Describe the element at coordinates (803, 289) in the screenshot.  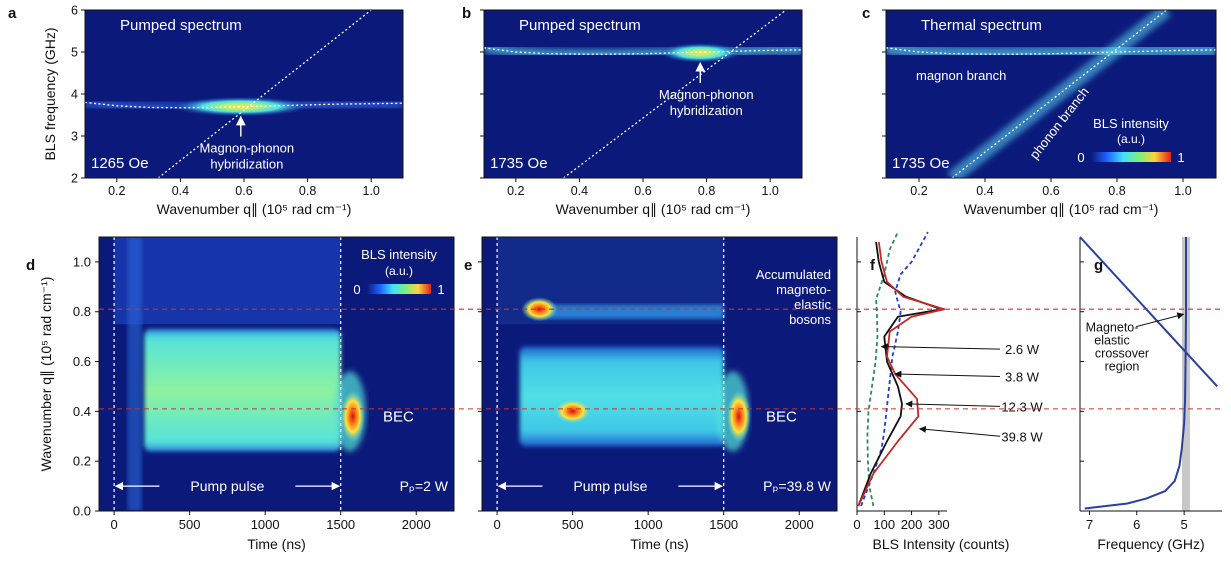
I see `accumulated-bosons-label: magneto-` at that location.